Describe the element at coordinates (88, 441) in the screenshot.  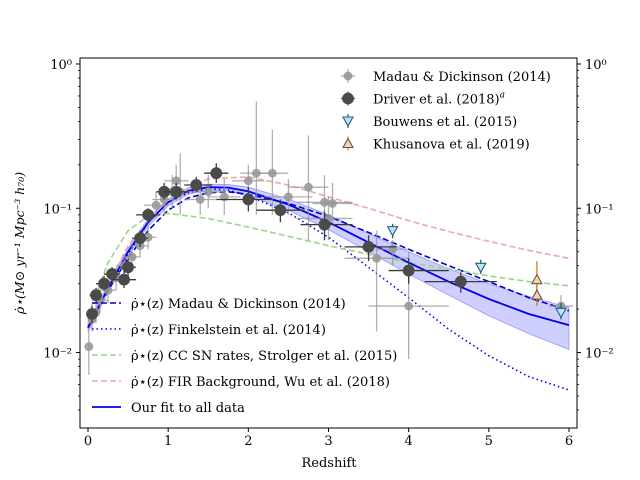
I see `x-tick-label: 0` at that location.